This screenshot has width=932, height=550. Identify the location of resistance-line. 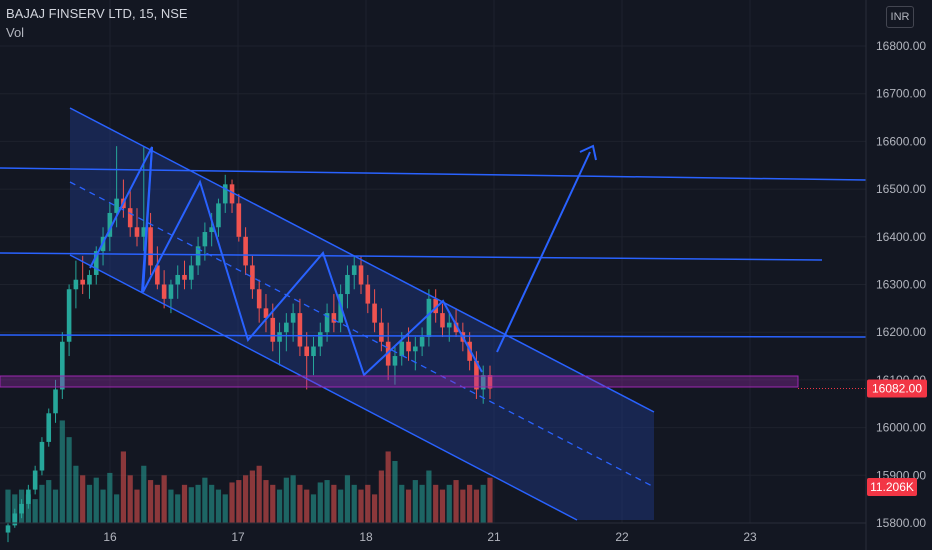
(411, 256).